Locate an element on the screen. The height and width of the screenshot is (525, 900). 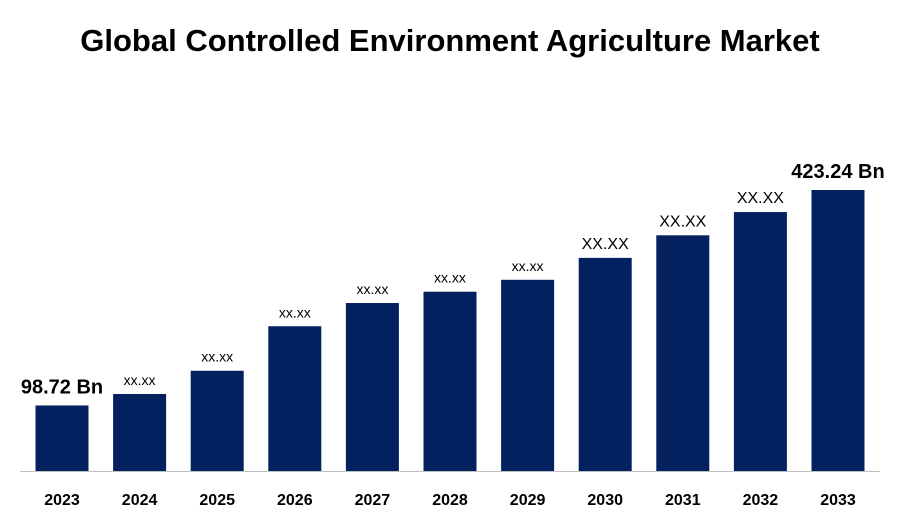
data-label: 423.24 Bn is located at coordinates (837, 172).